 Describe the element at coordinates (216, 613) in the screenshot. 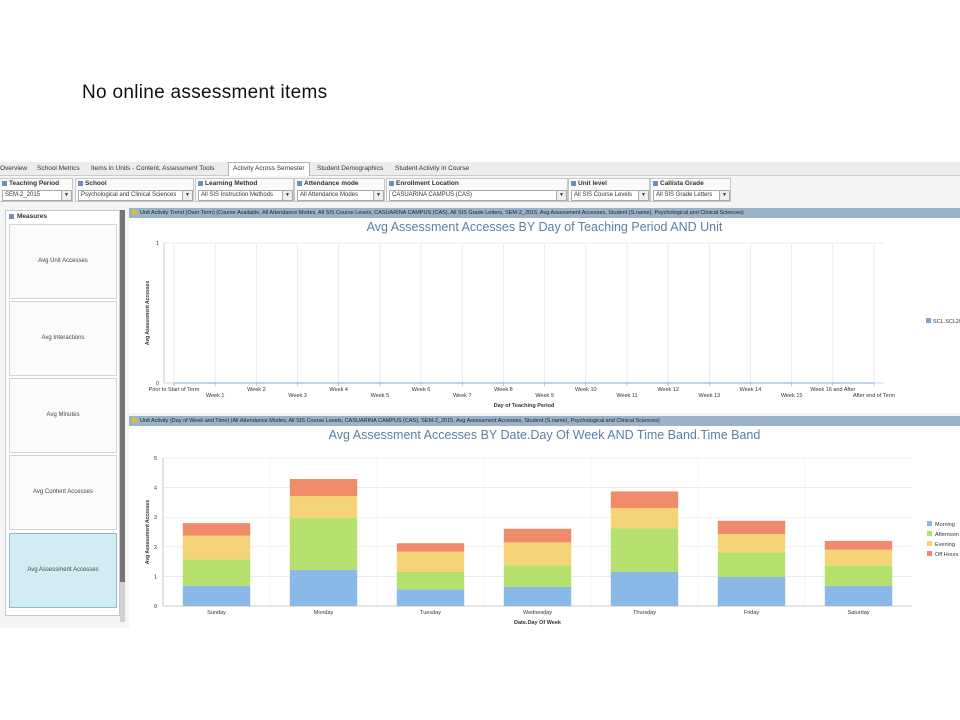

I see `x-tick-label: Sunday` at that location.